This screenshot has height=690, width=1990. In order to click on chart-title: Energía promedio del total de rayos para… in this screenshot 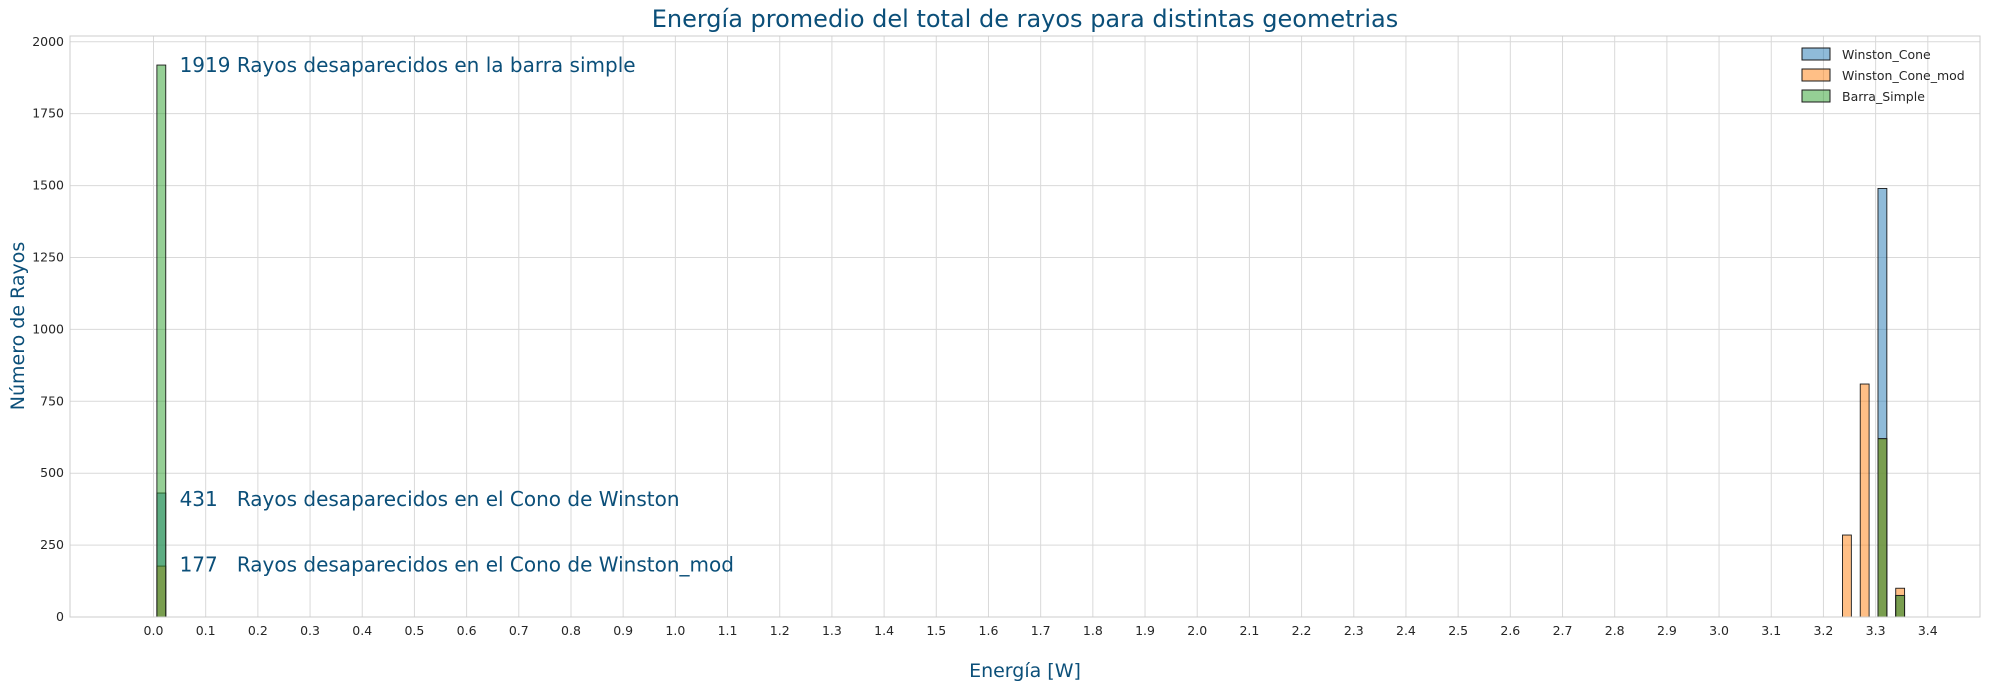, I will do `click(1025, 19)`.